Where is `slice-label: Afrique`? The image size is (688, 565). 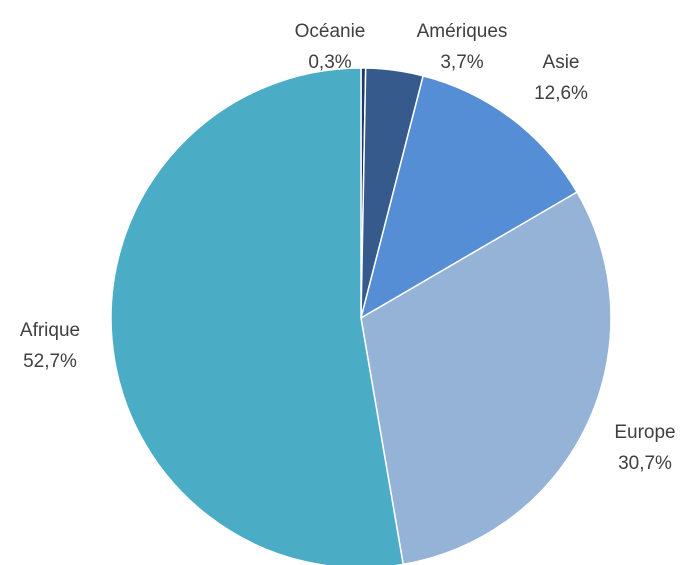
slice-label: Afrique is located at coordinates (50, 330).